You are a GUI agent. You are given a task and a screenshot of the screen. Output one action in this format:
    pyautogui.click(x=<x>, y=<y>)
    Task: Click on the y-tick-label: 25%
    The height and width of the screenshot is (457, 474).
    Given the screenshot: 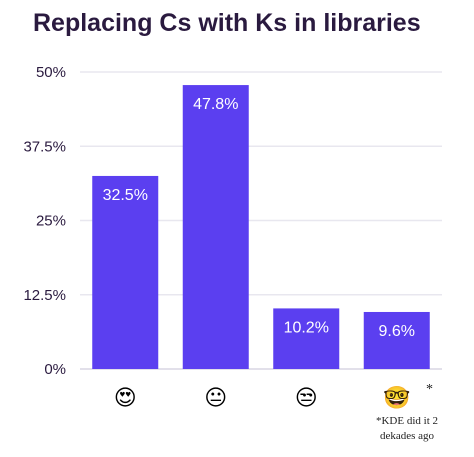 What is the action you would take?
    pyautogui.click(x=51, y=221)
    